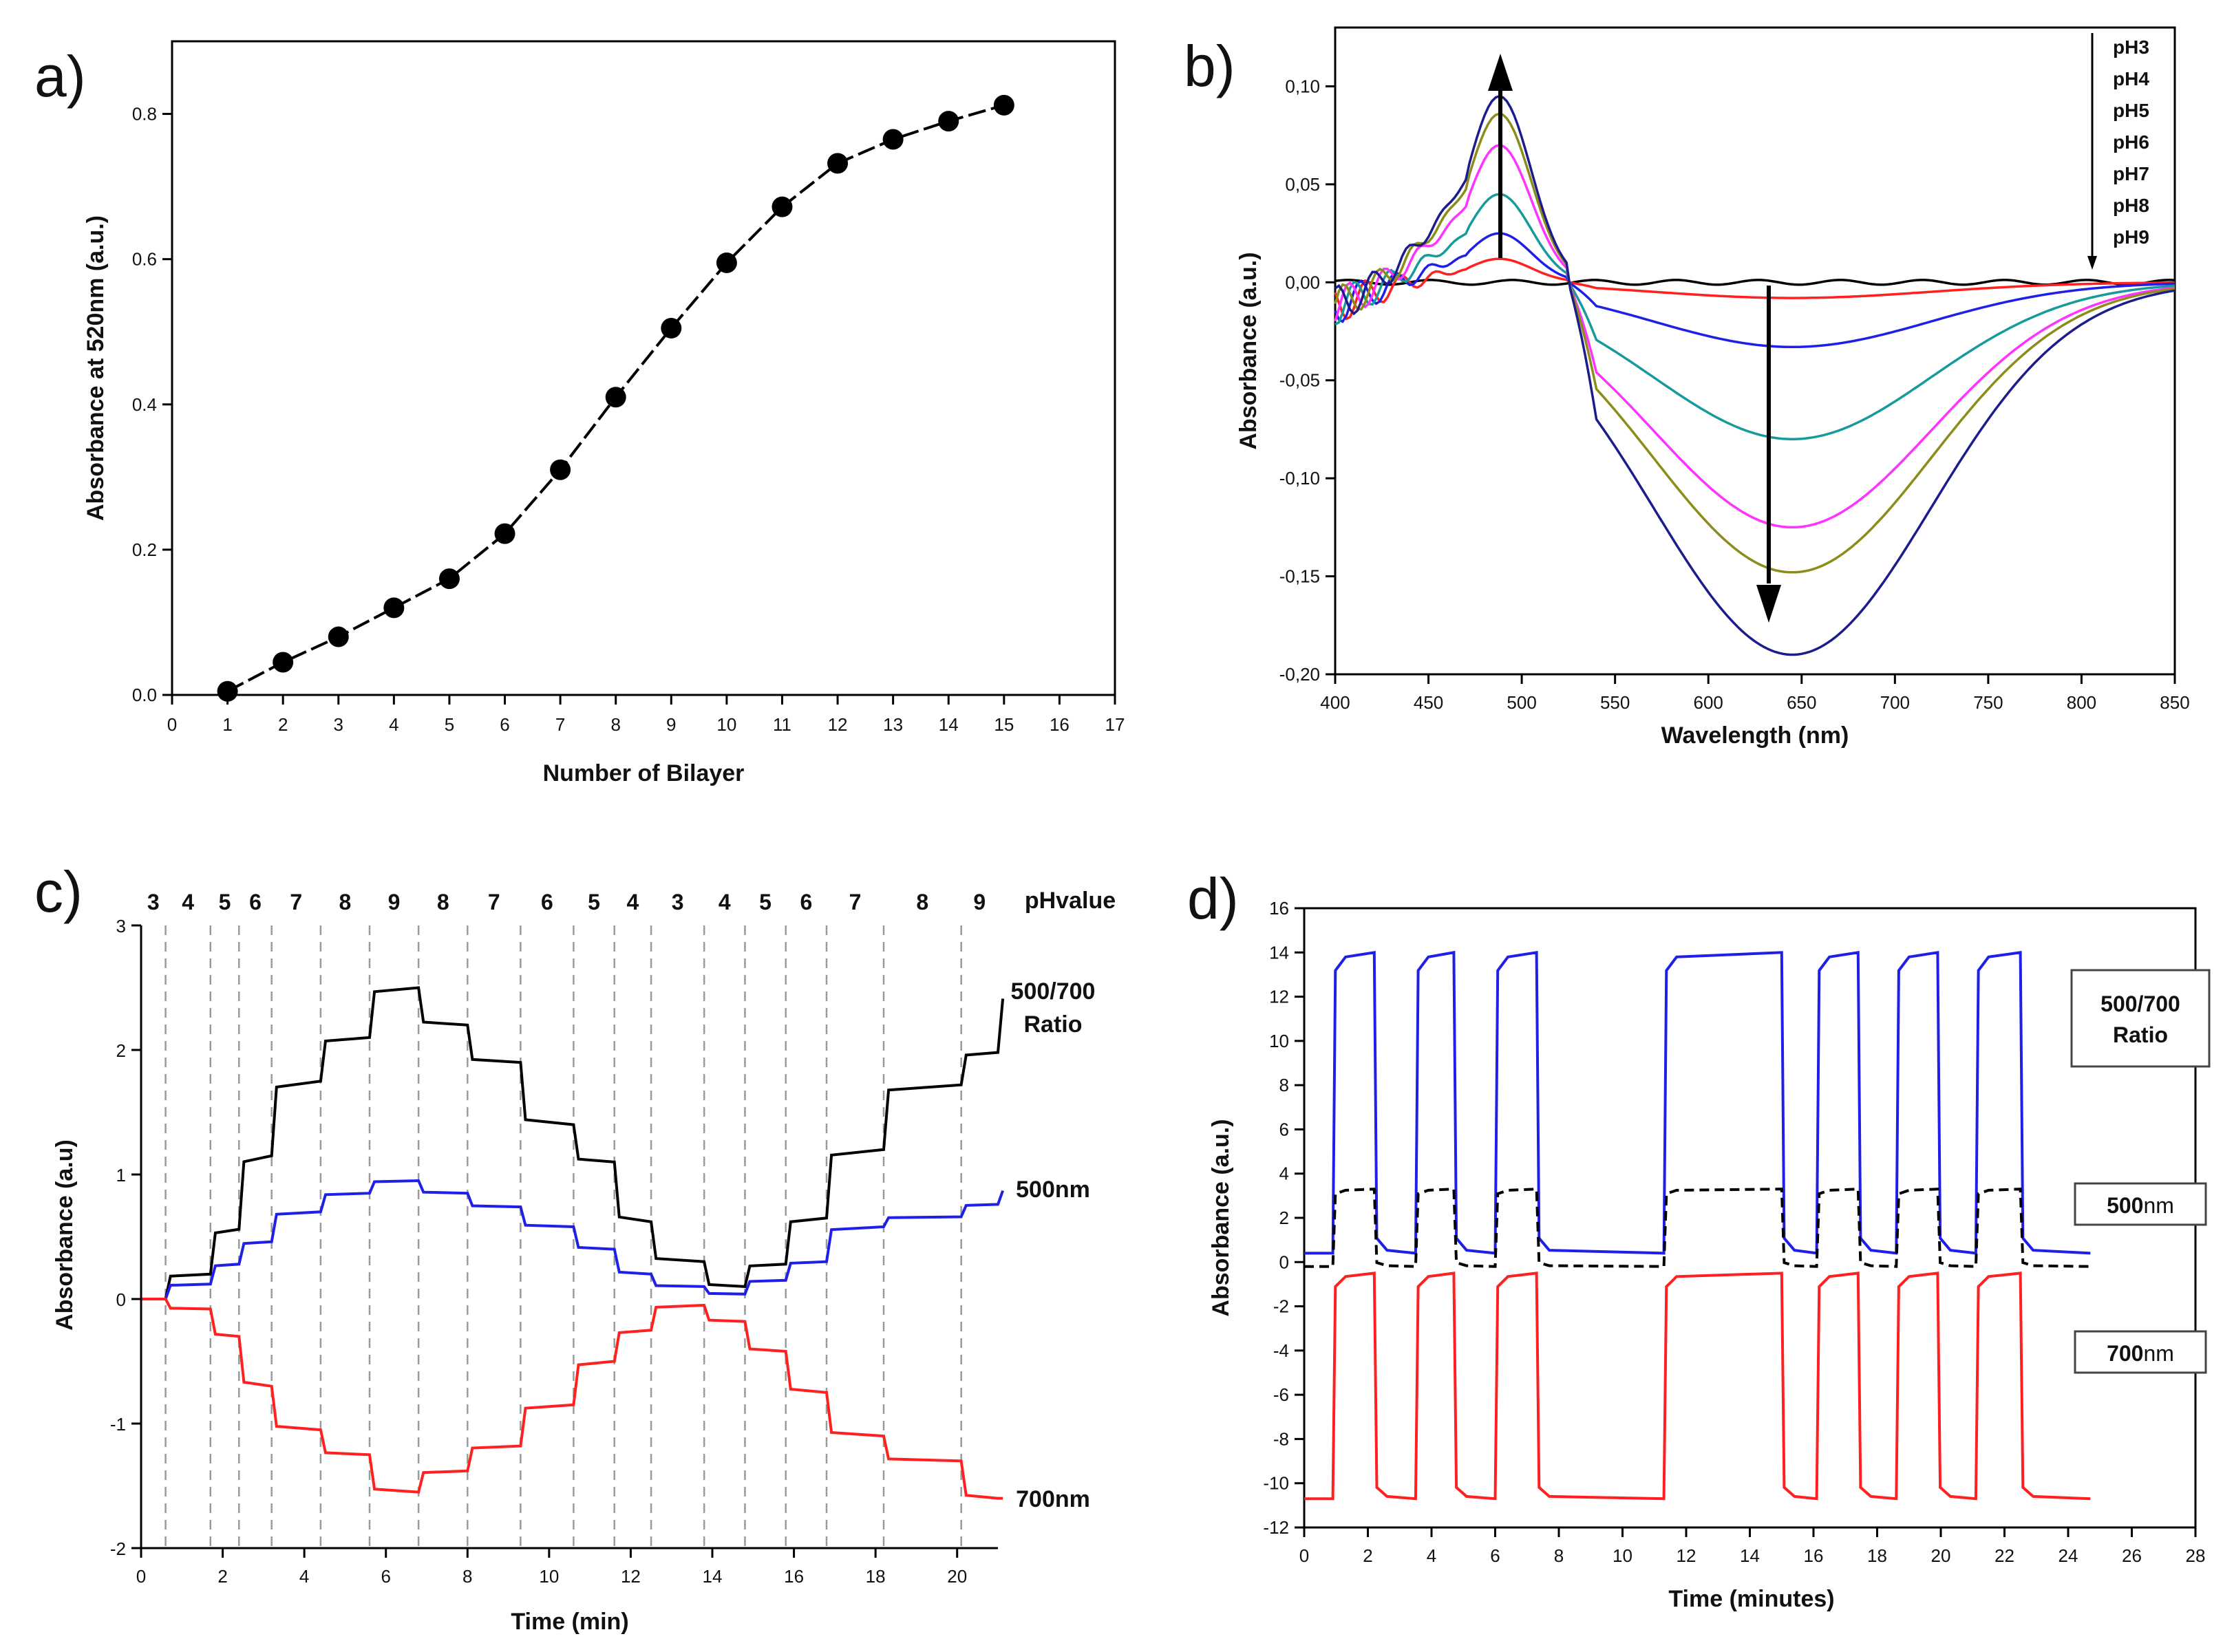 The width and height of the screenshot is (2234, 1652). What do you see at coordinates (2131, 78) in the screenshot?
I see `legend-item-ph4: pH4` at bounding box center [2131, 78].